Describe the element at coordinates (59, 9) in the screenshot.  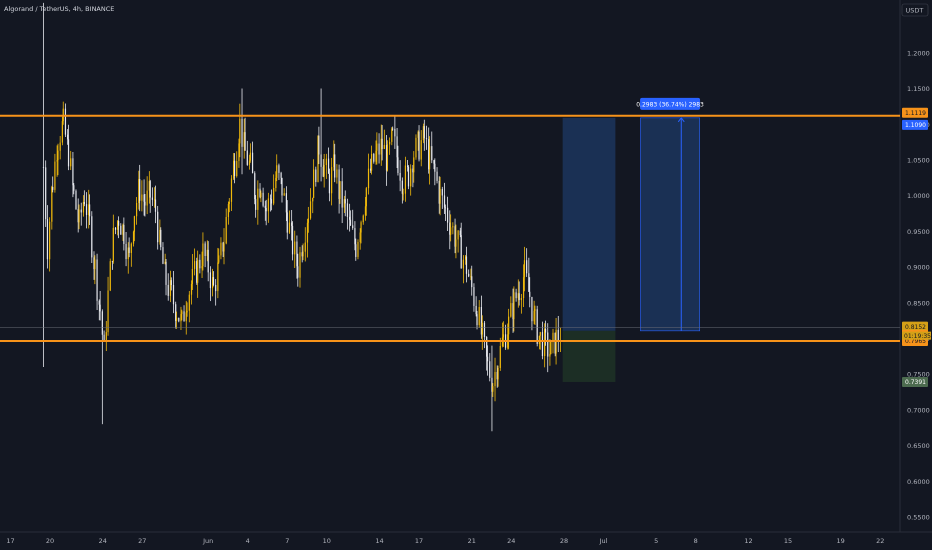
I see `chart-title: Algorand / TetherUS, 4h, BINANCE` at that location.